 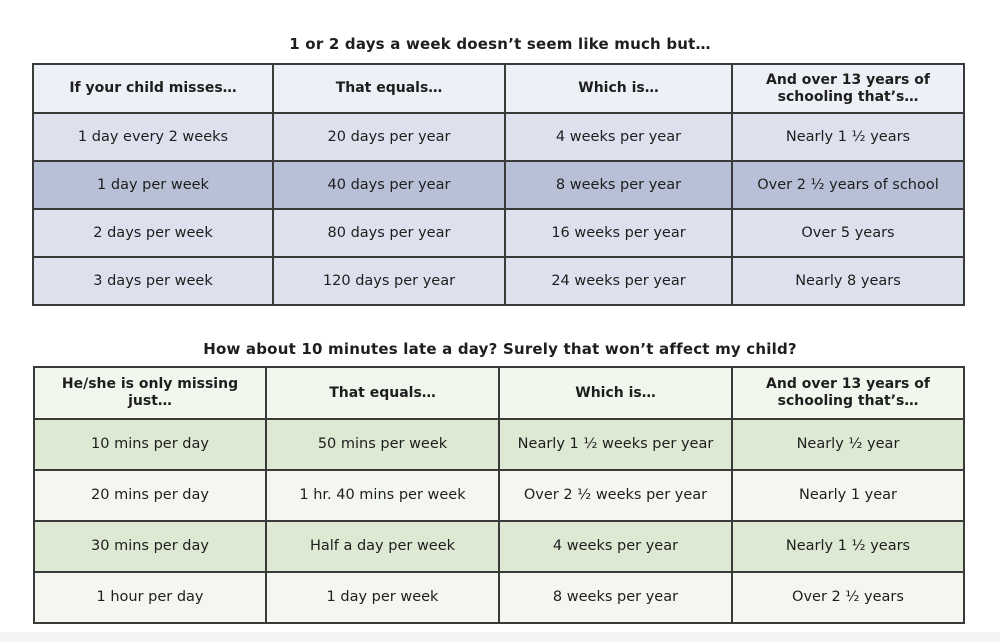 I want to click on table-cell: Half a day per week, so click(x=382, y=546).